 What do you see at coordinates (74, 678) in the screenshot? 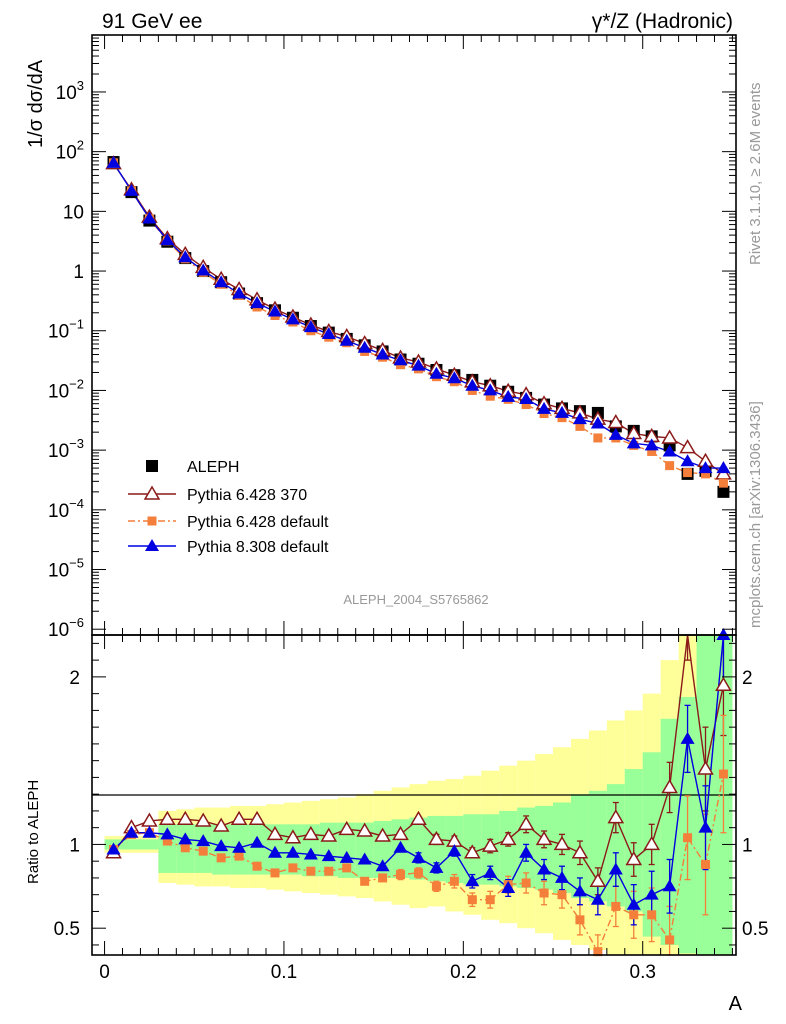
I see `ratio-y-tick-label: 2` at bounding box center [74, 678].